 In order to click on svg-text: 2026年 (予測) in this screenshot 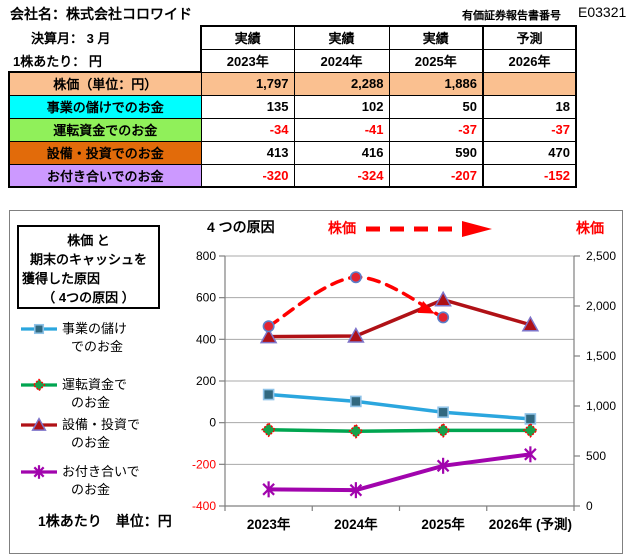, I will do `click(530, 524)`.